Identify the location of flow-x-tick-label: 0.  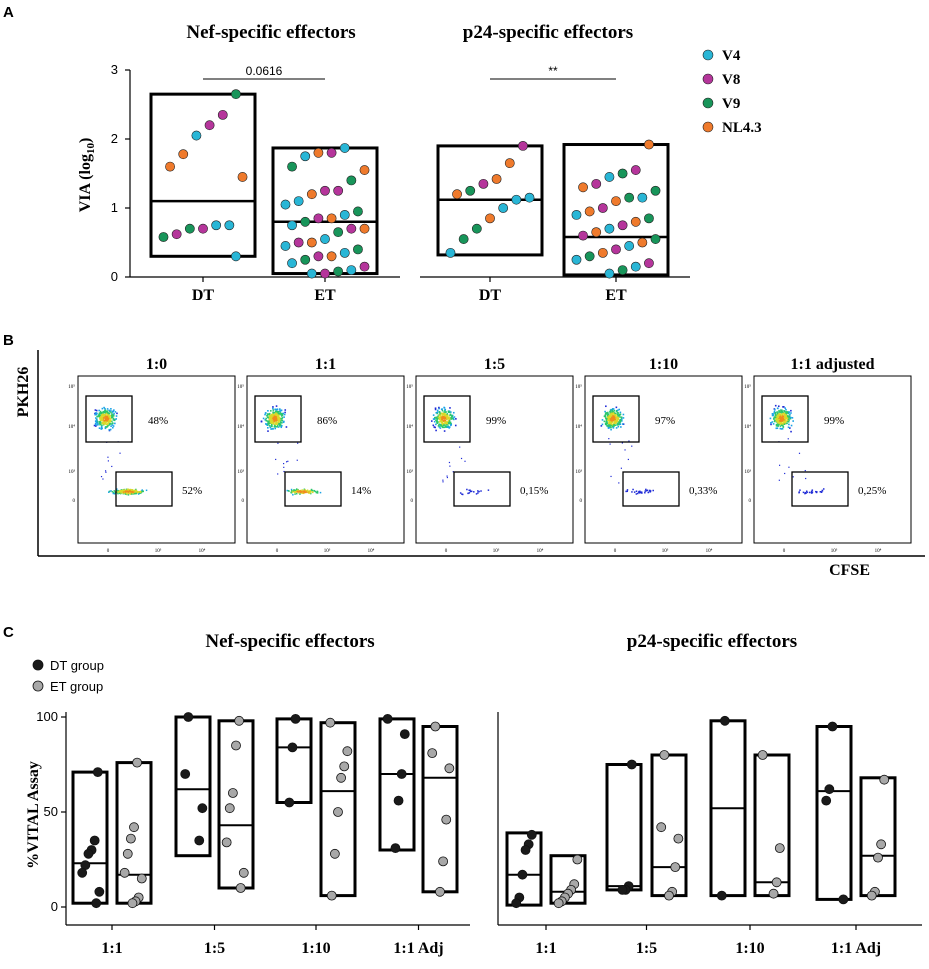
(108, 551).